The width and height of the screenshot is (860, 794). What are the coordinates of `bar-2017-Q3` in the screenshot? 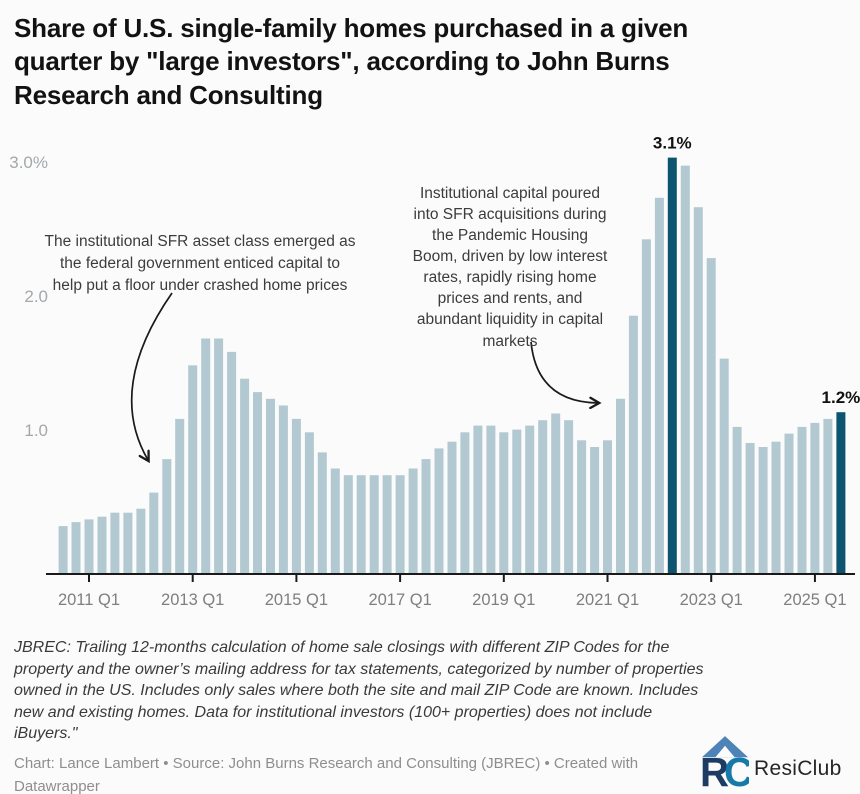 It's located at (426, 516).